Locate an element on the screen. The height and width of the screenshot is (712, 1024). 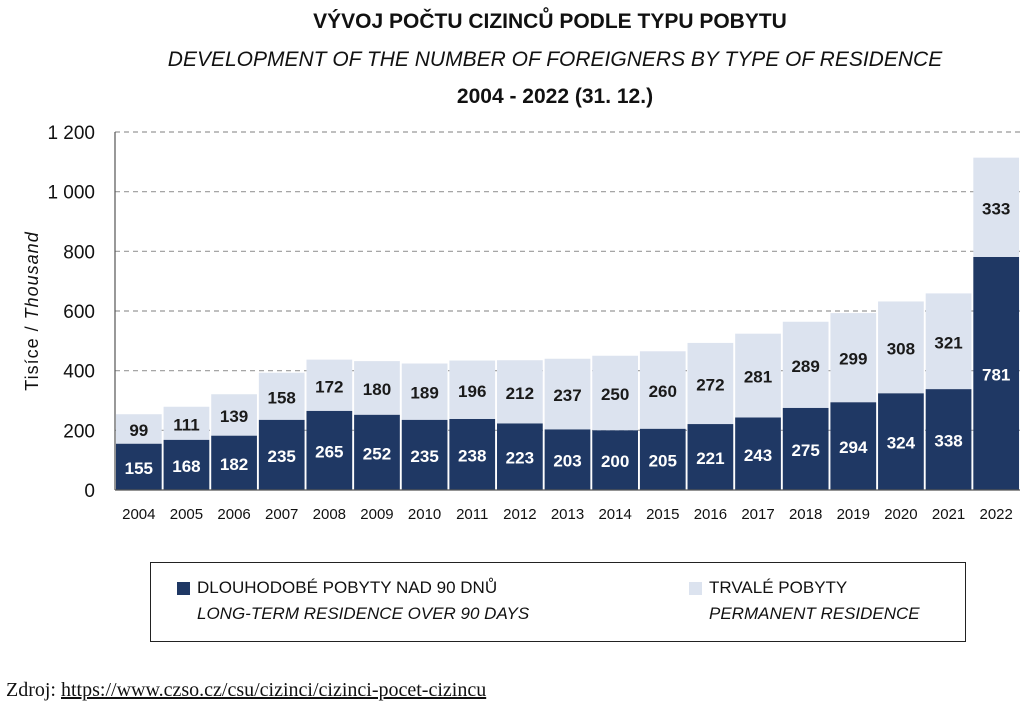
data-label-permanent-2006: 139 is located at coordinates (234, 416).